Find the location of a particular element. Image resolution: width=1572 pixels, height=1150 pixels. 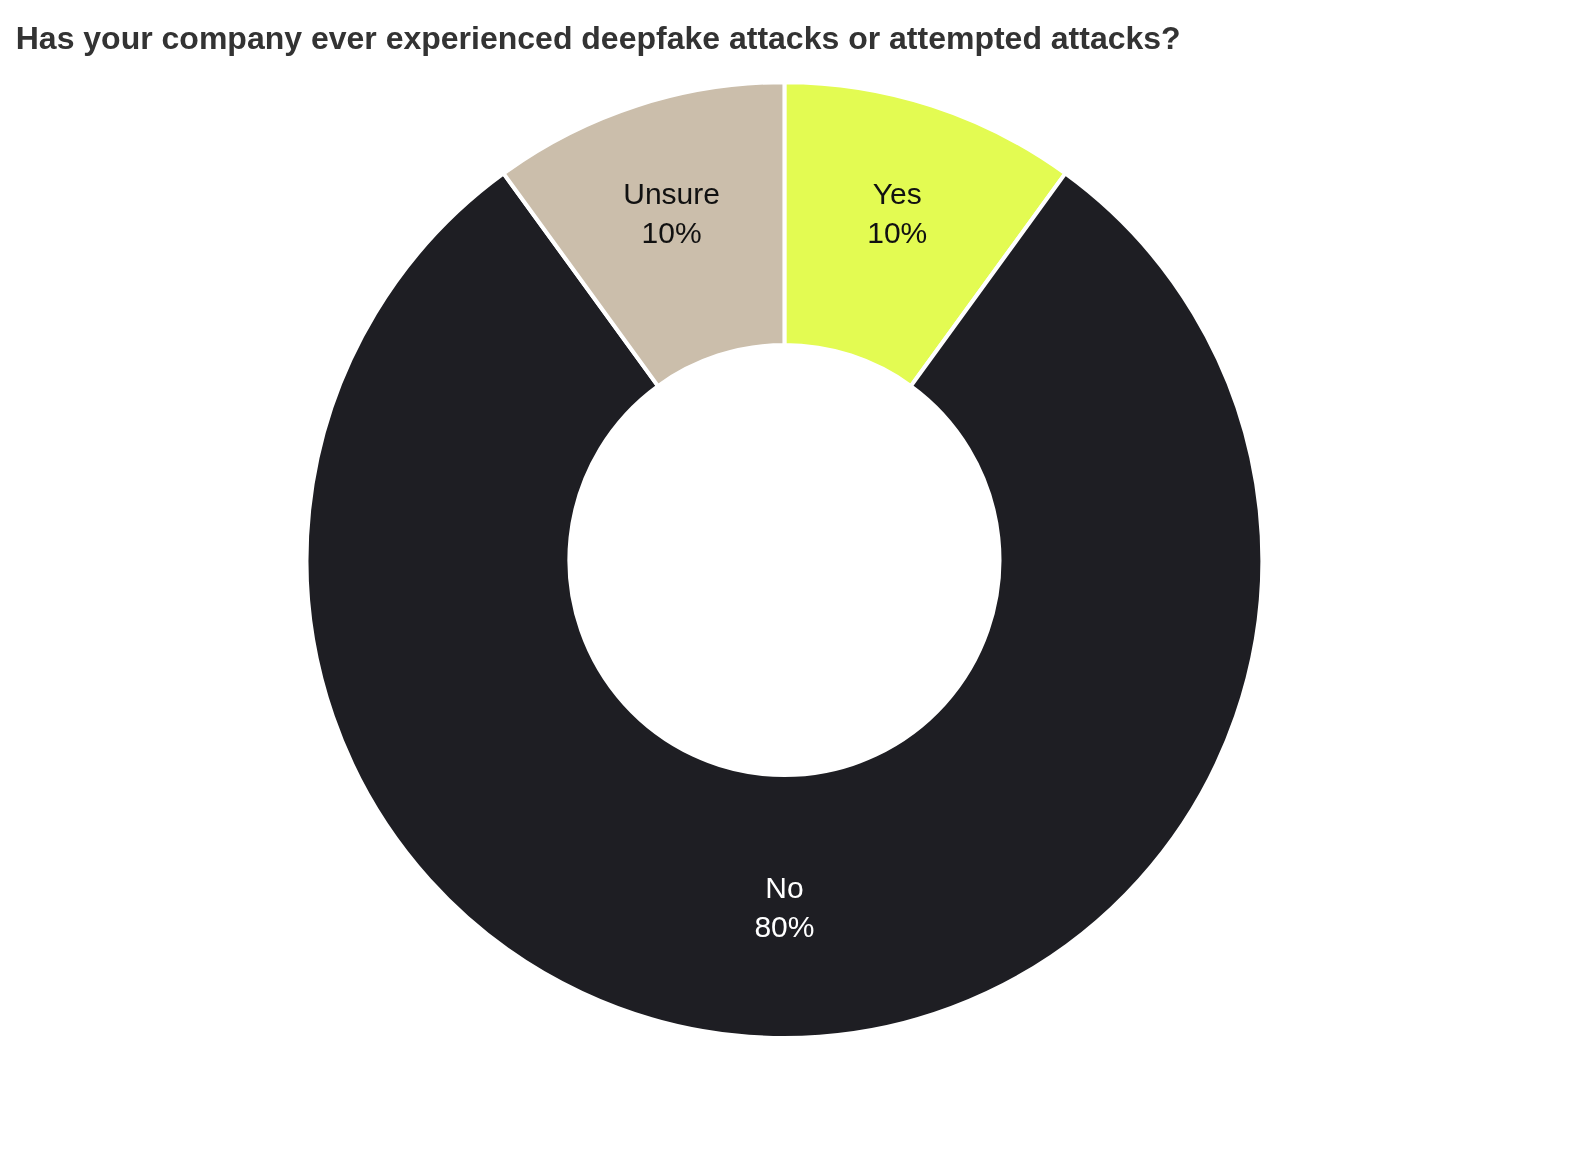

slice-label: Unsure is located at coordinates (671, 193).